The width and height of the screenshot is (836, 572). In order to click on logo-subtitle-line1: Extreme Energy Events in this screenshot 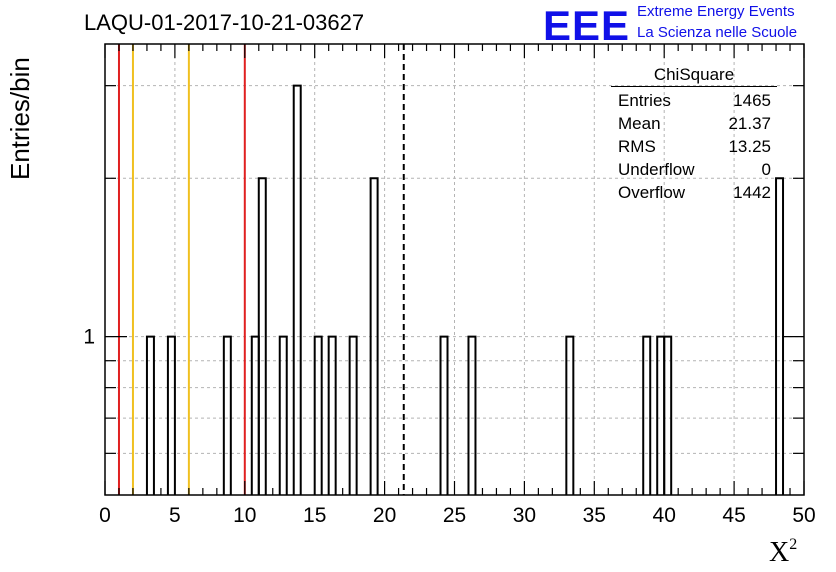, I will do `click(716, 11)`.